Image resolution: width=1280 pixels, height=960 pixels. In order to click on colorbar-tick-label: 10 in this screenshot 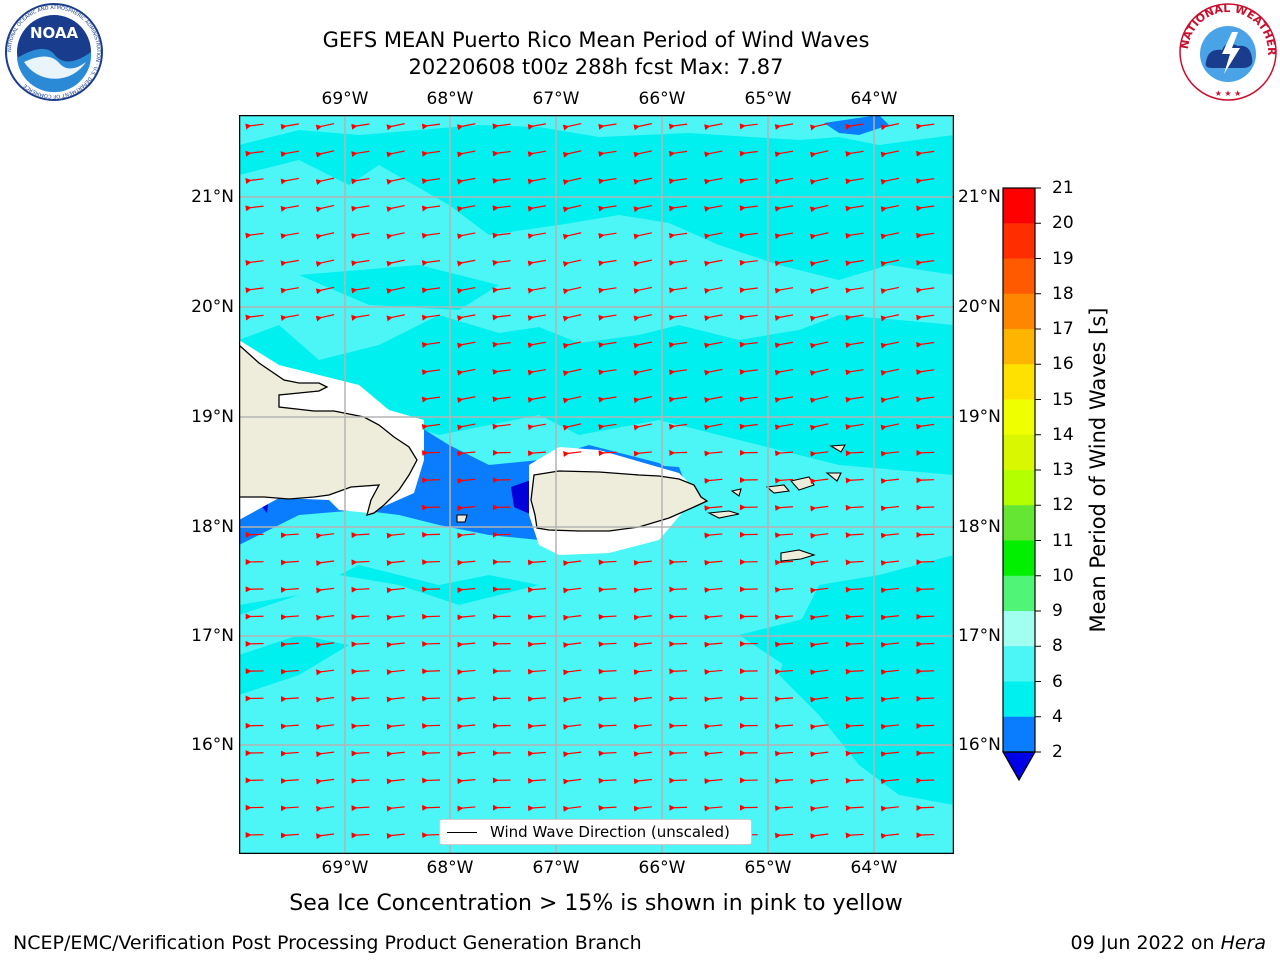, I will do `click(1063, 575)`.